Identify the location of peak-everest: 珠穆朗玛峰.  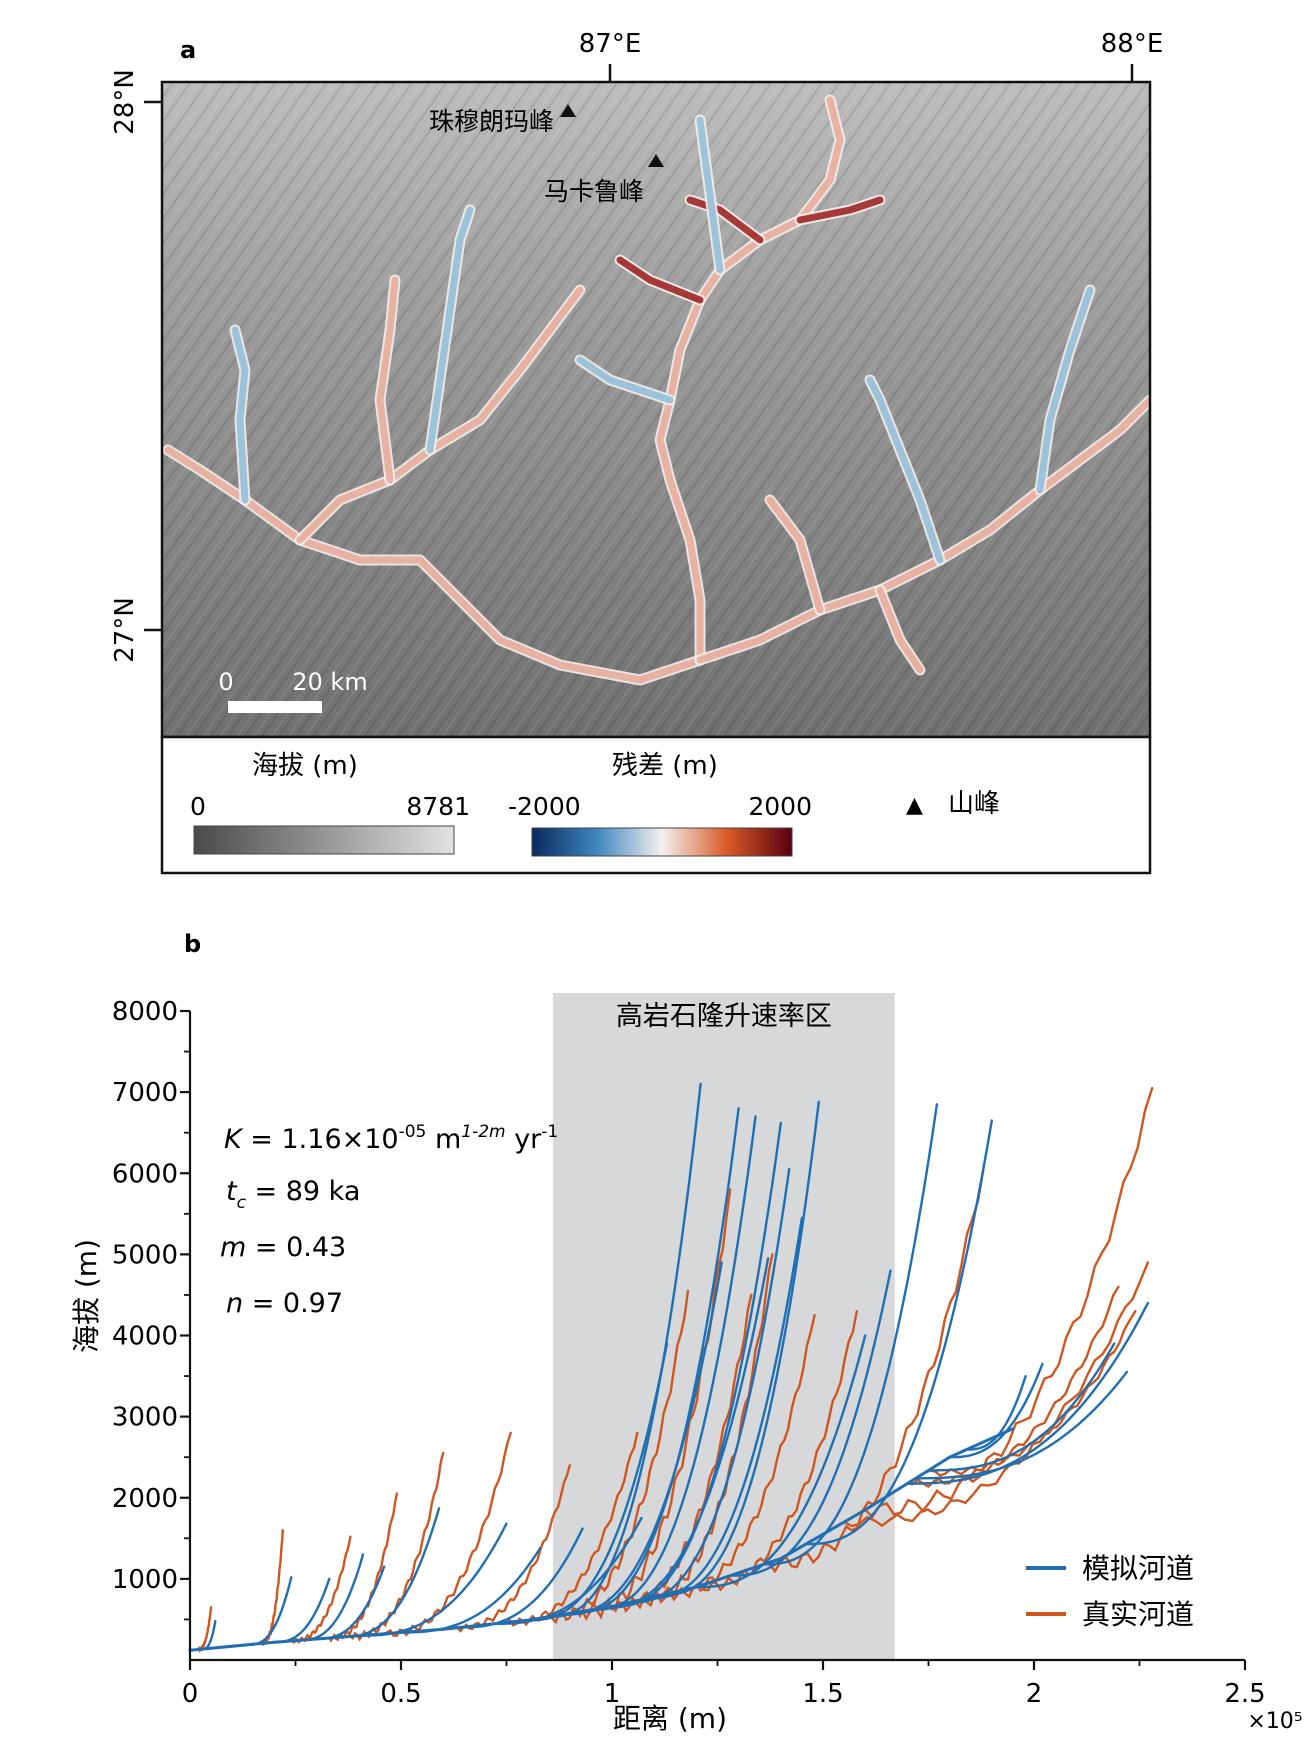
(502, 120).